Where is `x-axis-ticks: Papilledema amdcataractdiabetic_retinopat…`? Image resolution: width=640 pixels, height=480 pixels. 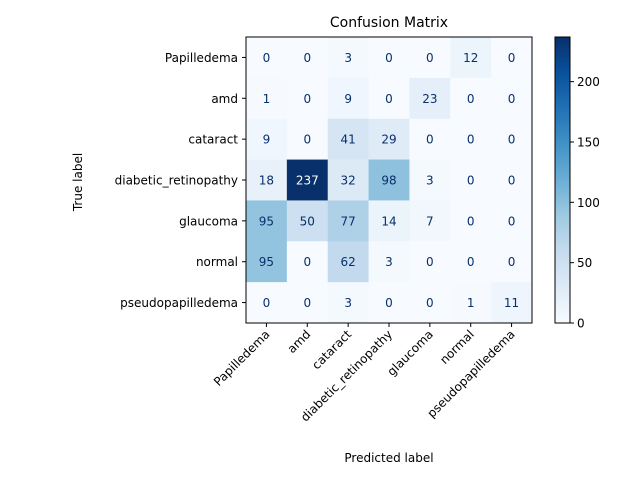 x-axis-ticks: Papilledema amdcataractdiabetic_retinopat… is located at coordinates (364, 373).